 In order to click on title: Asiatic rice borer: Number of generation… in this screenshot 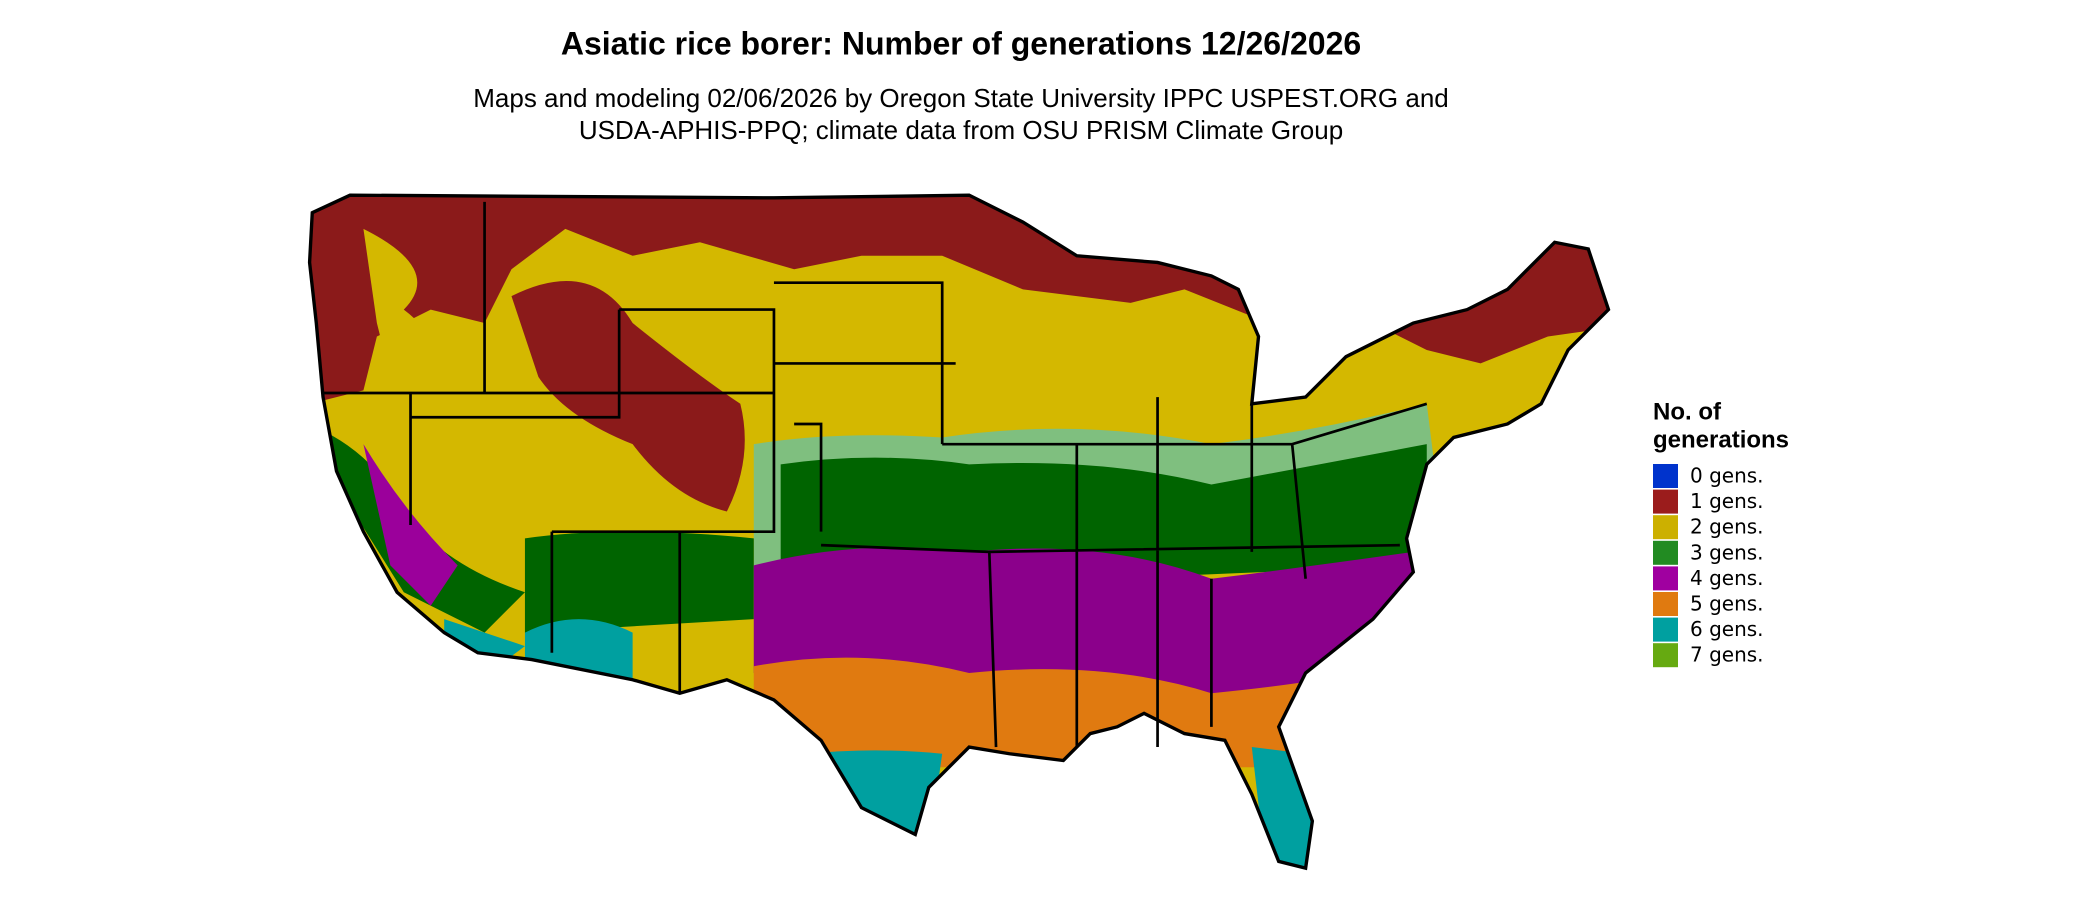, I will do `click(961, 43)`.